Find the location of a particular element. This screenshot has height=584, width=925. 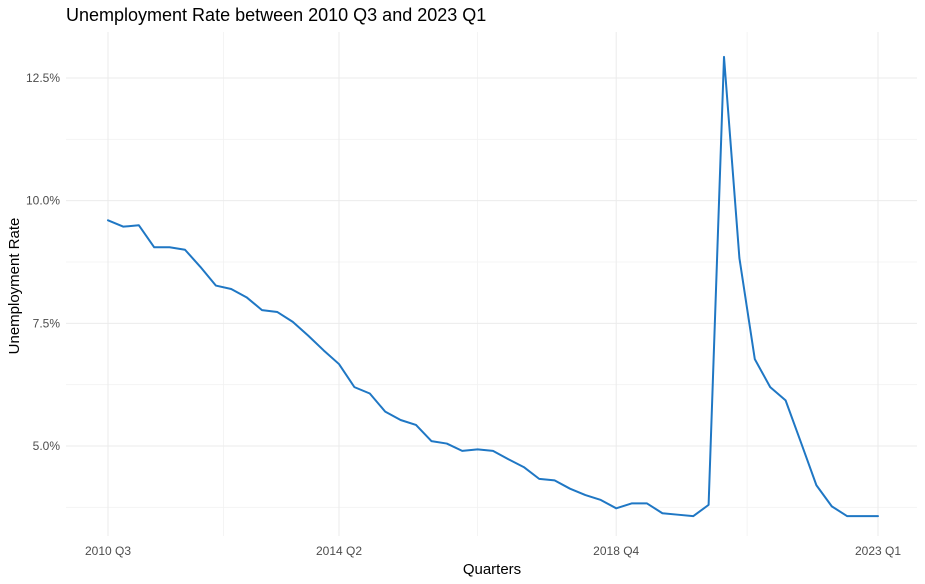

x-tick-label: 2018 Q4 is located at coordinates (616, 551).